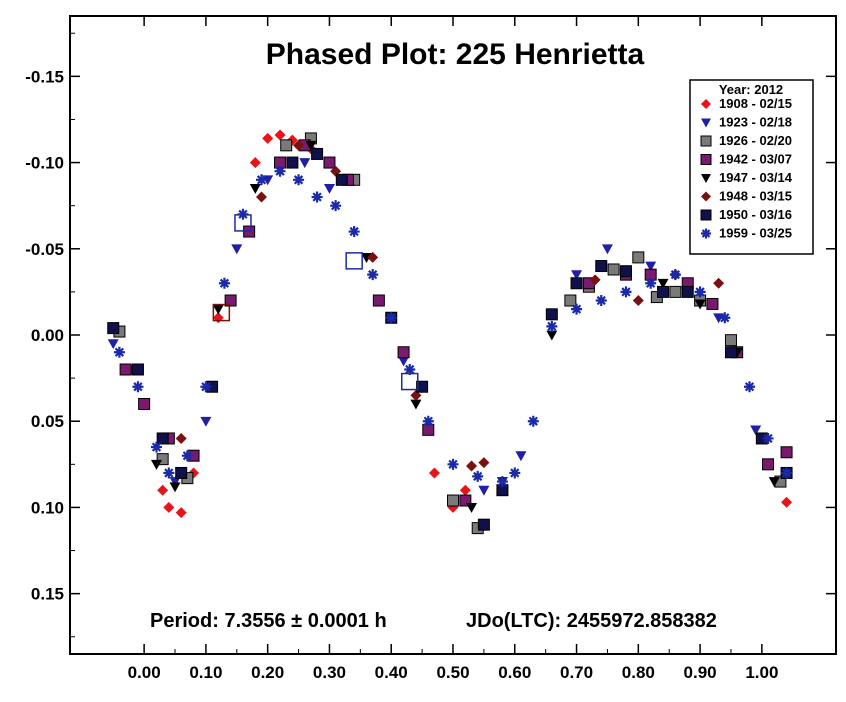 This screenshot has height=702, width=846. What do you see at coordinates (755, 103) in the screenshot?
I see `legend-entry: 1908 - 02/15` at bounding box center [755, 103].